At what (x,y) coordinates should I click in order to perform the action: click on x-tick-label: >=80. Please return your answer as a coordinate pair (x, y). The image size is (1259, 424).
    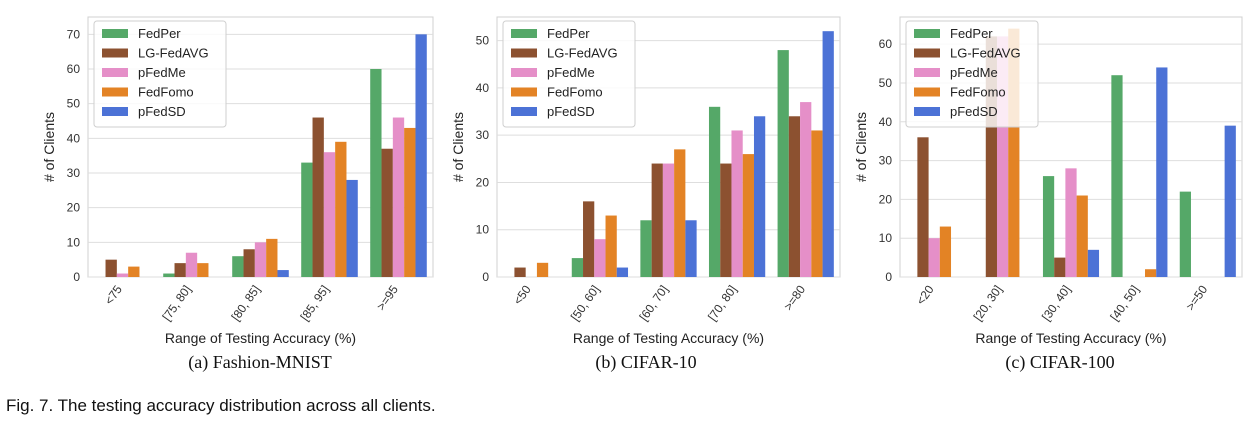
    Looking at the image, I should click on (794, 297).